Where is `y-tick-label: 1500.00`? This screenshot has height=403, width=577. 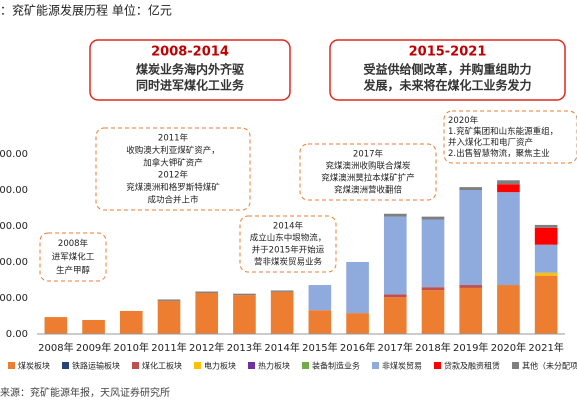
y-tick-label: 1500.00 is located at coordinates (14, 226).